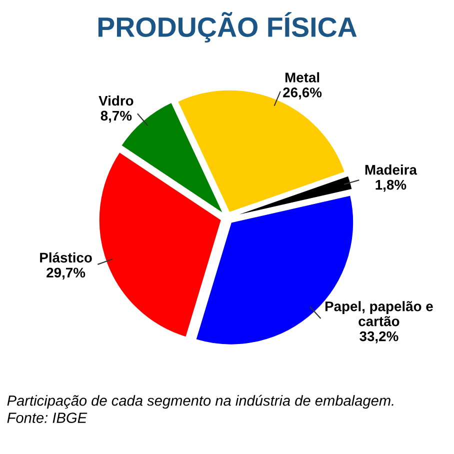 The image size is (454, 454). Describe the element at coordinates (227, 27) in the screenshot. I see `chart-title: PRODUÇÃO FÍSICA` at that location.